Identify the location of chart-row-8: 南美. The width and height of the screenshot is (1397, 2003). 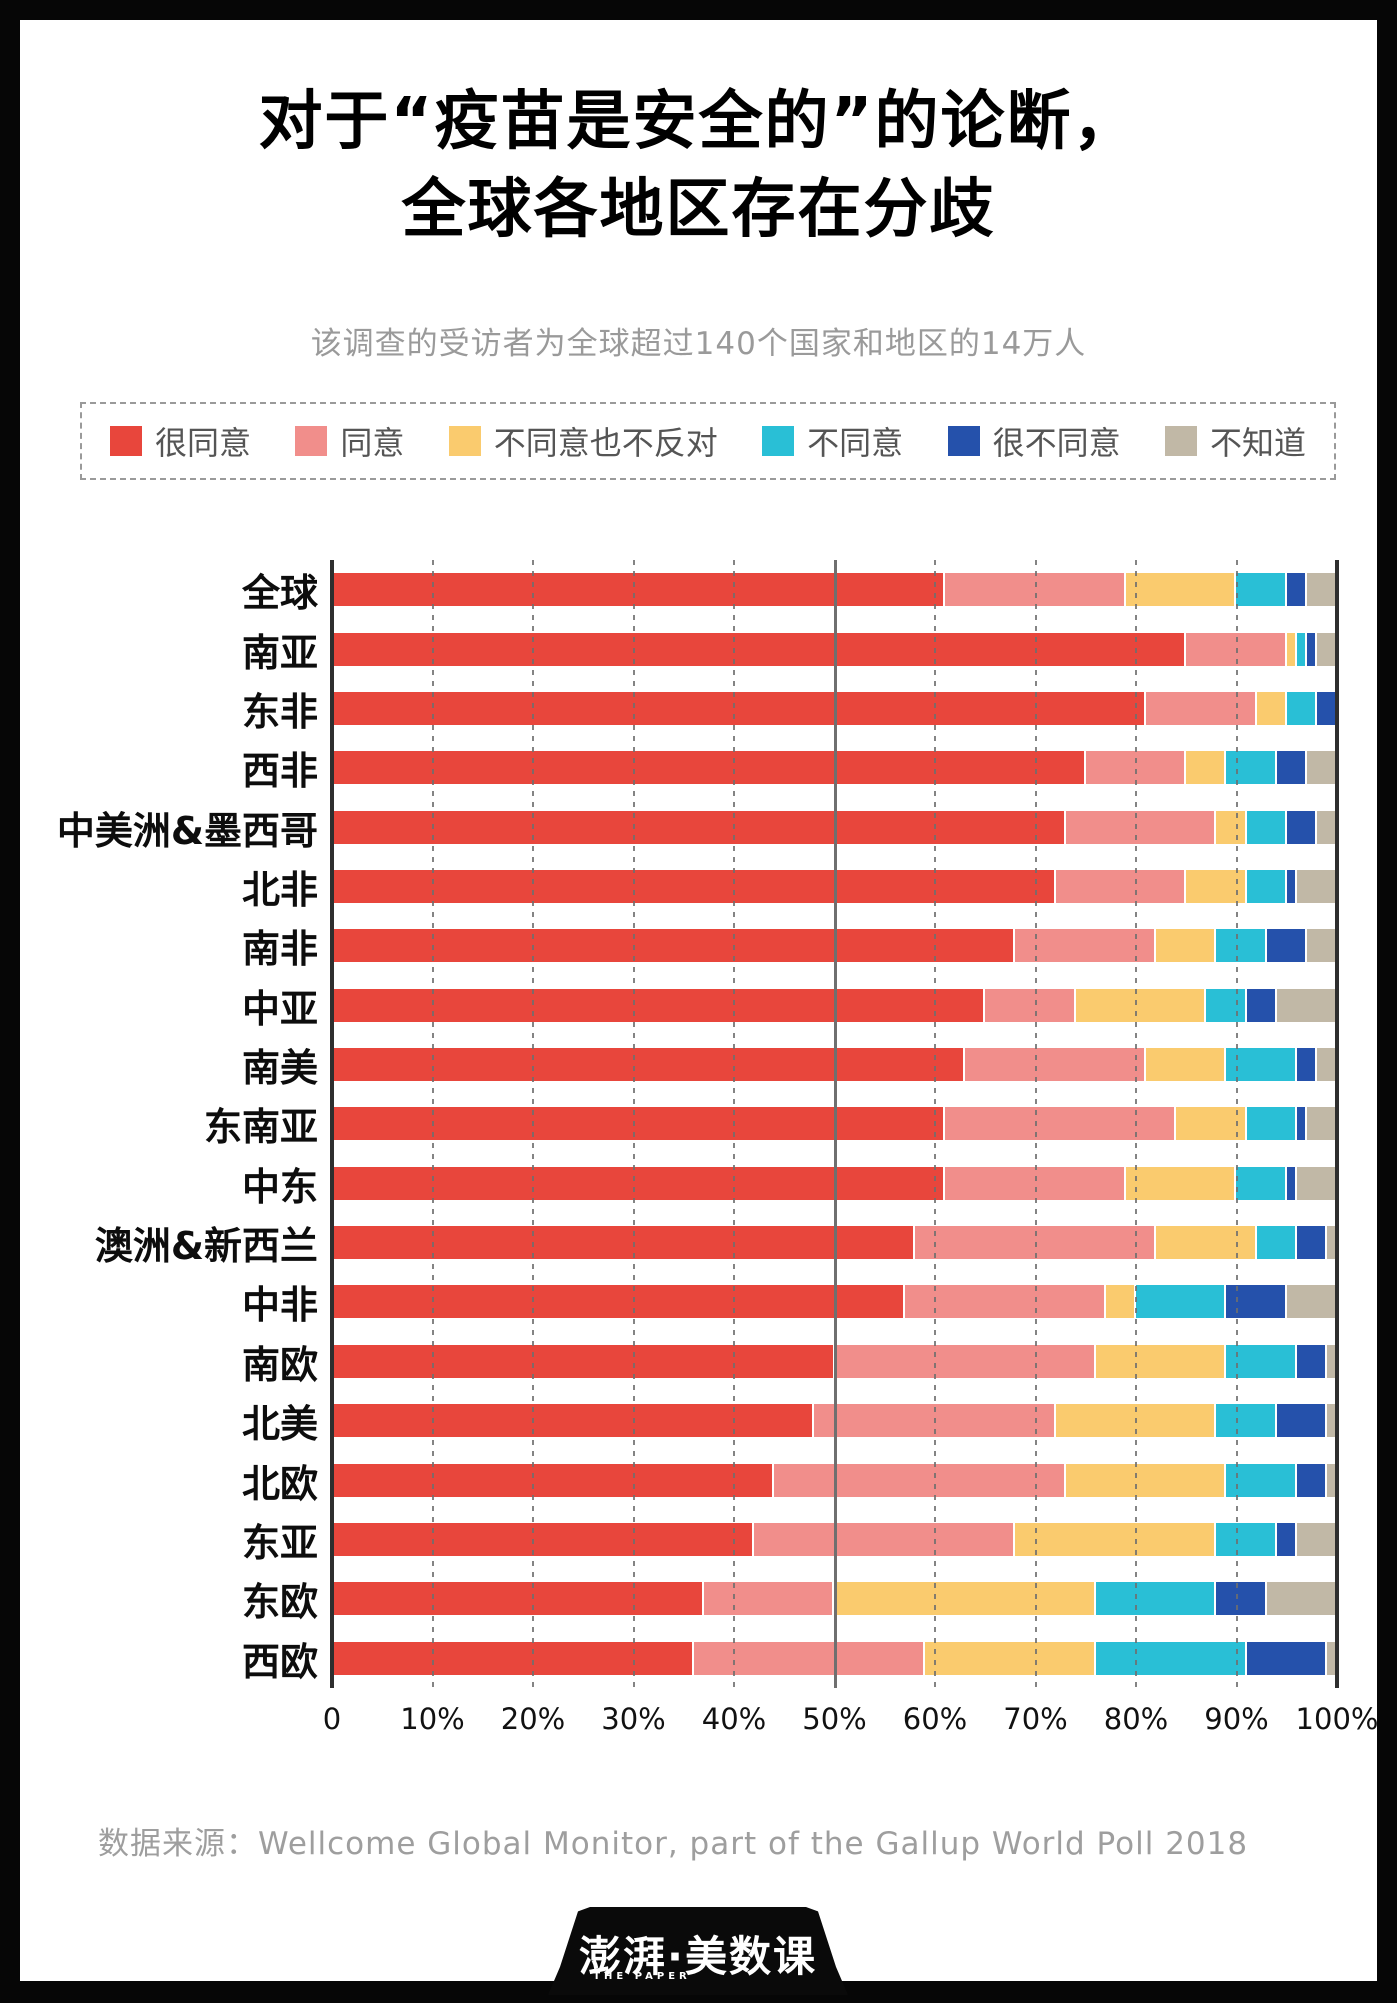
(698, 1064).